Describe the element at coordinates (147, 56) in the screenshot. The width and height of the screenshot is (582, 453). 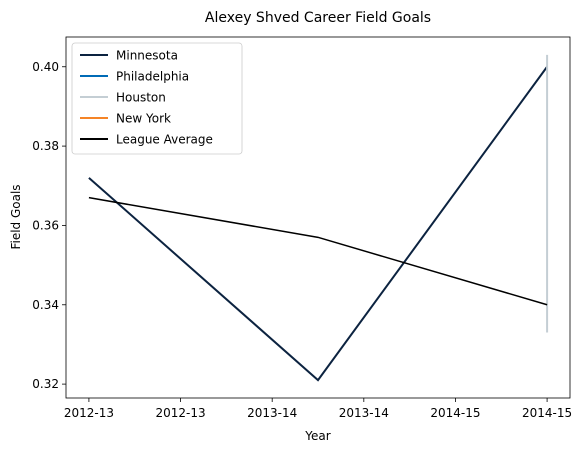
I see `legend-label-minnesota: Minnesota` at that location.